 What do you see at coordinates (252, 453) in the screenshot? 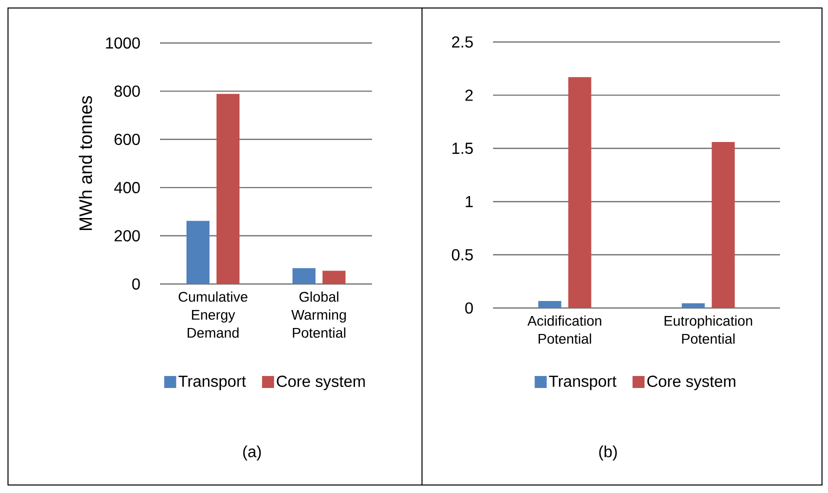
I see `text: (a)` at bounding box center [252, 453].